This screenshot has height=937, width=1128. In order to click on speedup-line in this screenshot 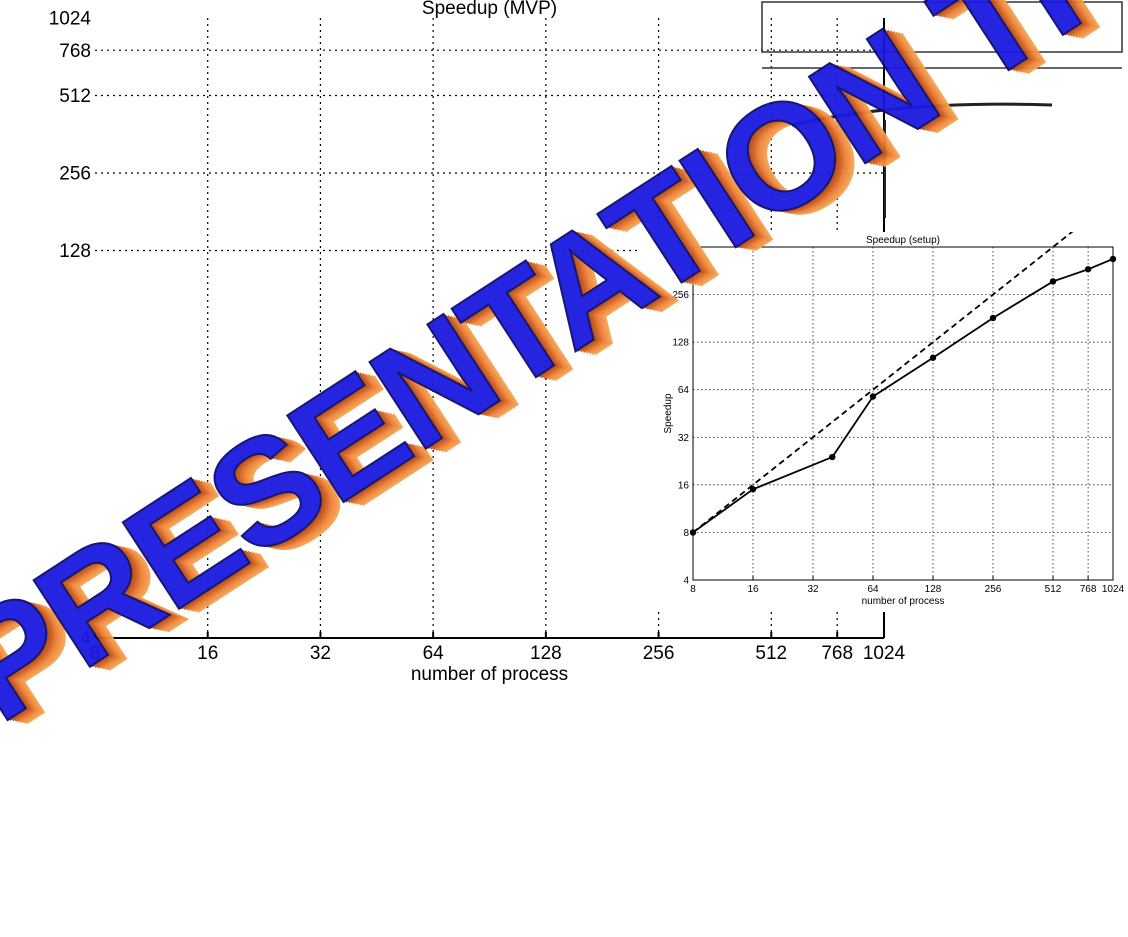, I will do `click(903, 396)`.